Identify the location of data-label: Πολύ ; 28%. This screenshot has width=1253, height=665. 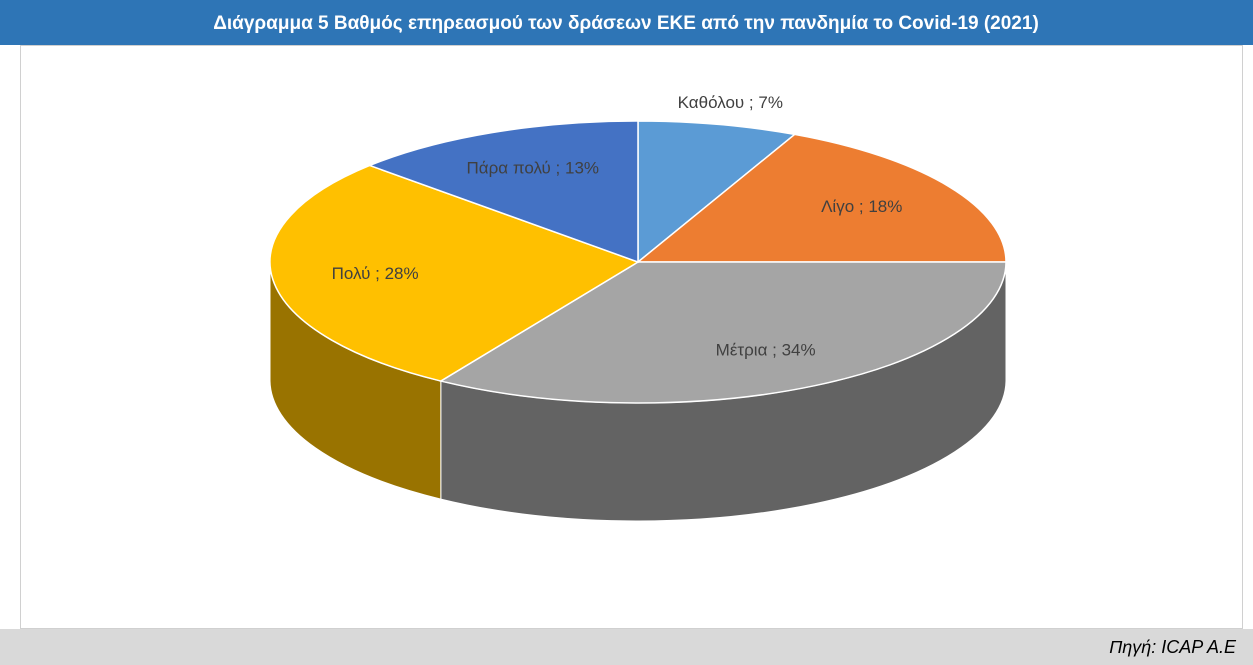
(375, 273).